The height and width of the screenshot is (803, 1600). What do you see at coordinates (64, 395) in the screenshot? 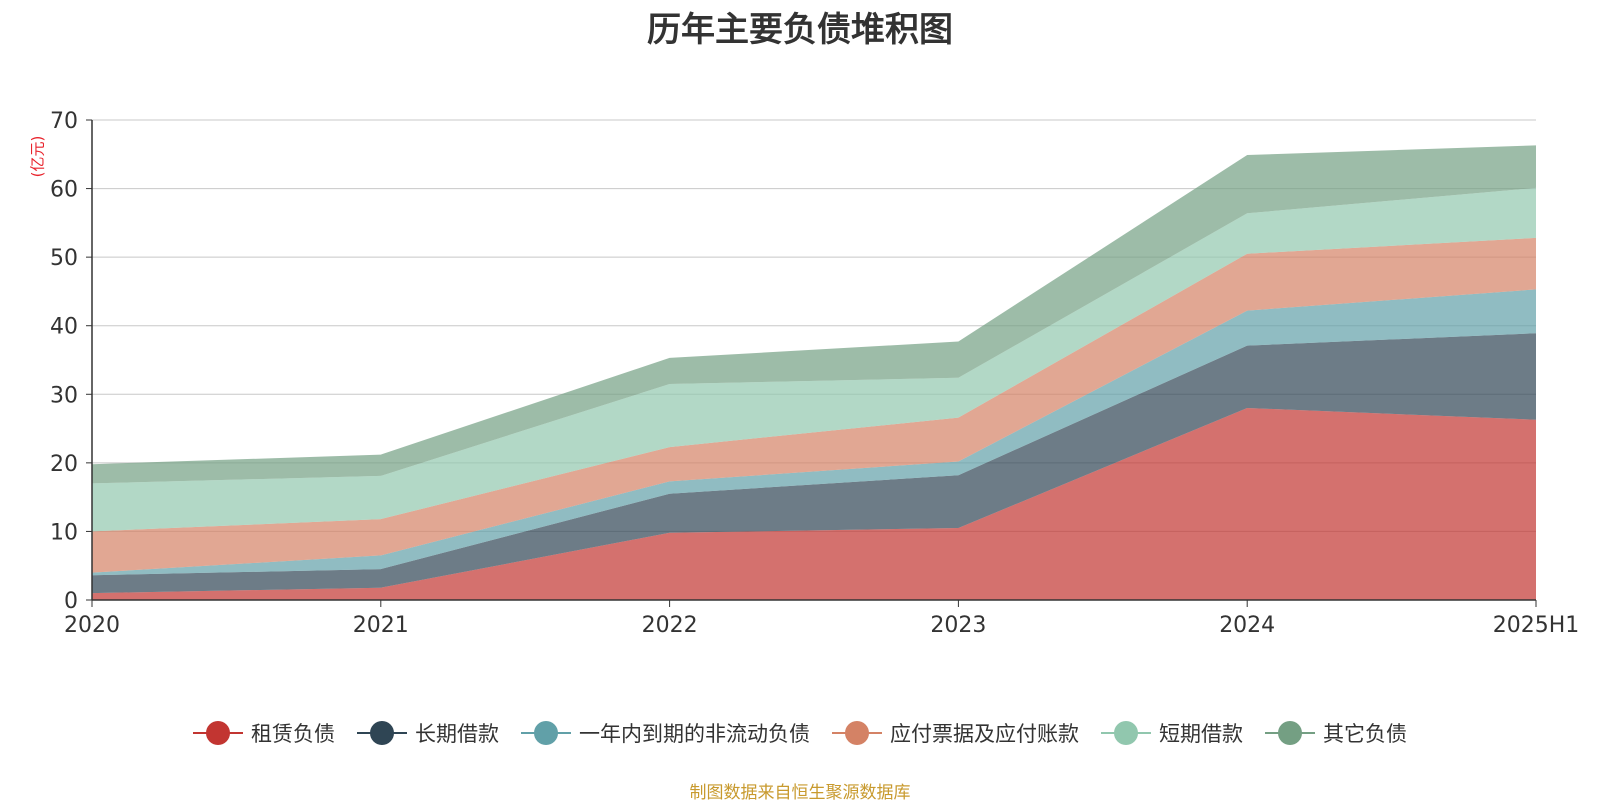
I see `y-tick-label: 30` at bounding box center [64, 395].